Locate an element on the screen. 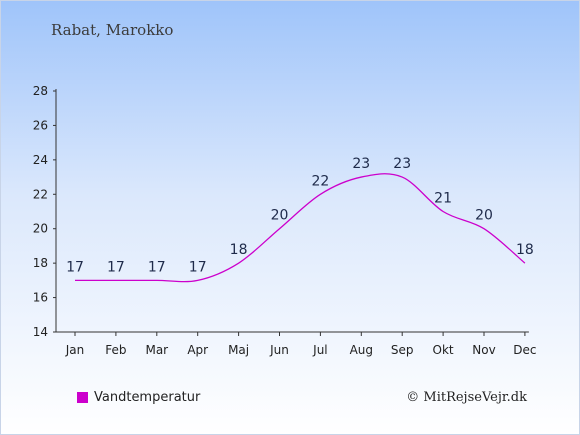 The image size is (580, 435). data-label: 21 is located at coordinates (443, 199).